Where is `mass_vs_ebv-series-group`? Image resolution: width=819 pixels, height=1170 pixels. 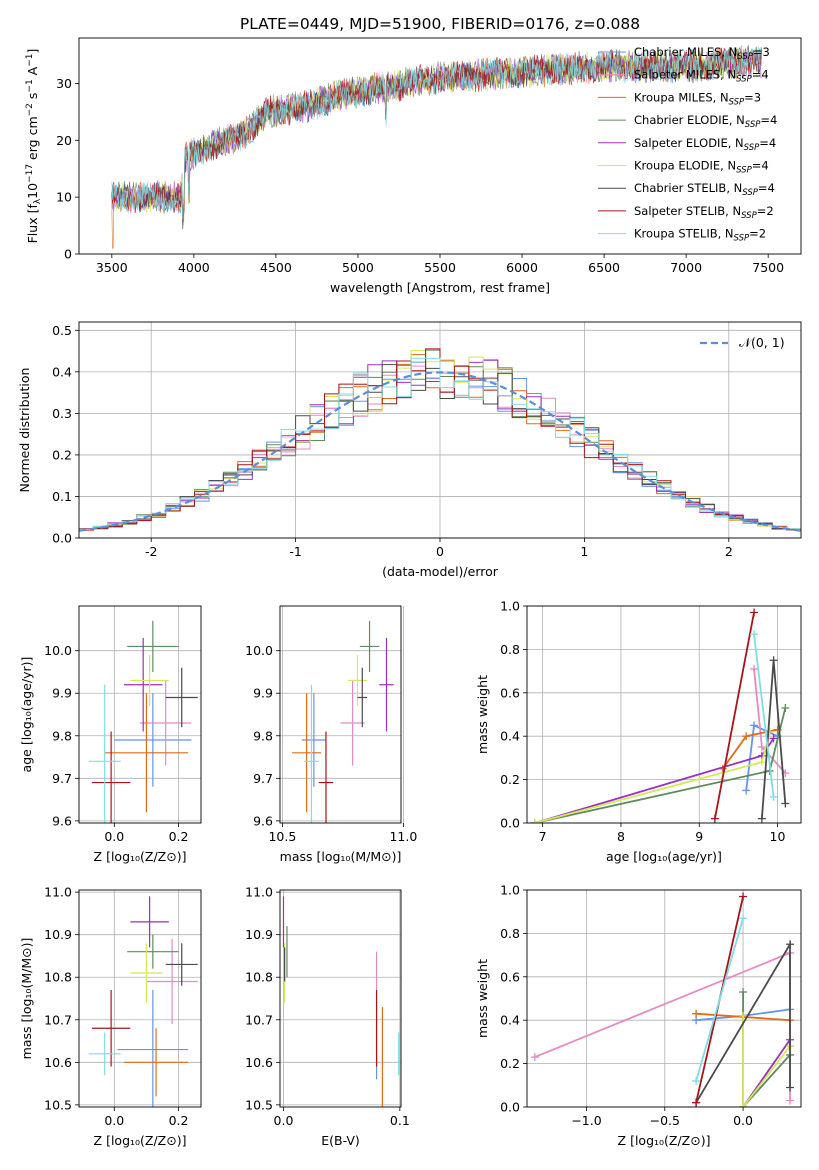
mass_vs_ebv-series-group is located at coordinates (341, 1001).